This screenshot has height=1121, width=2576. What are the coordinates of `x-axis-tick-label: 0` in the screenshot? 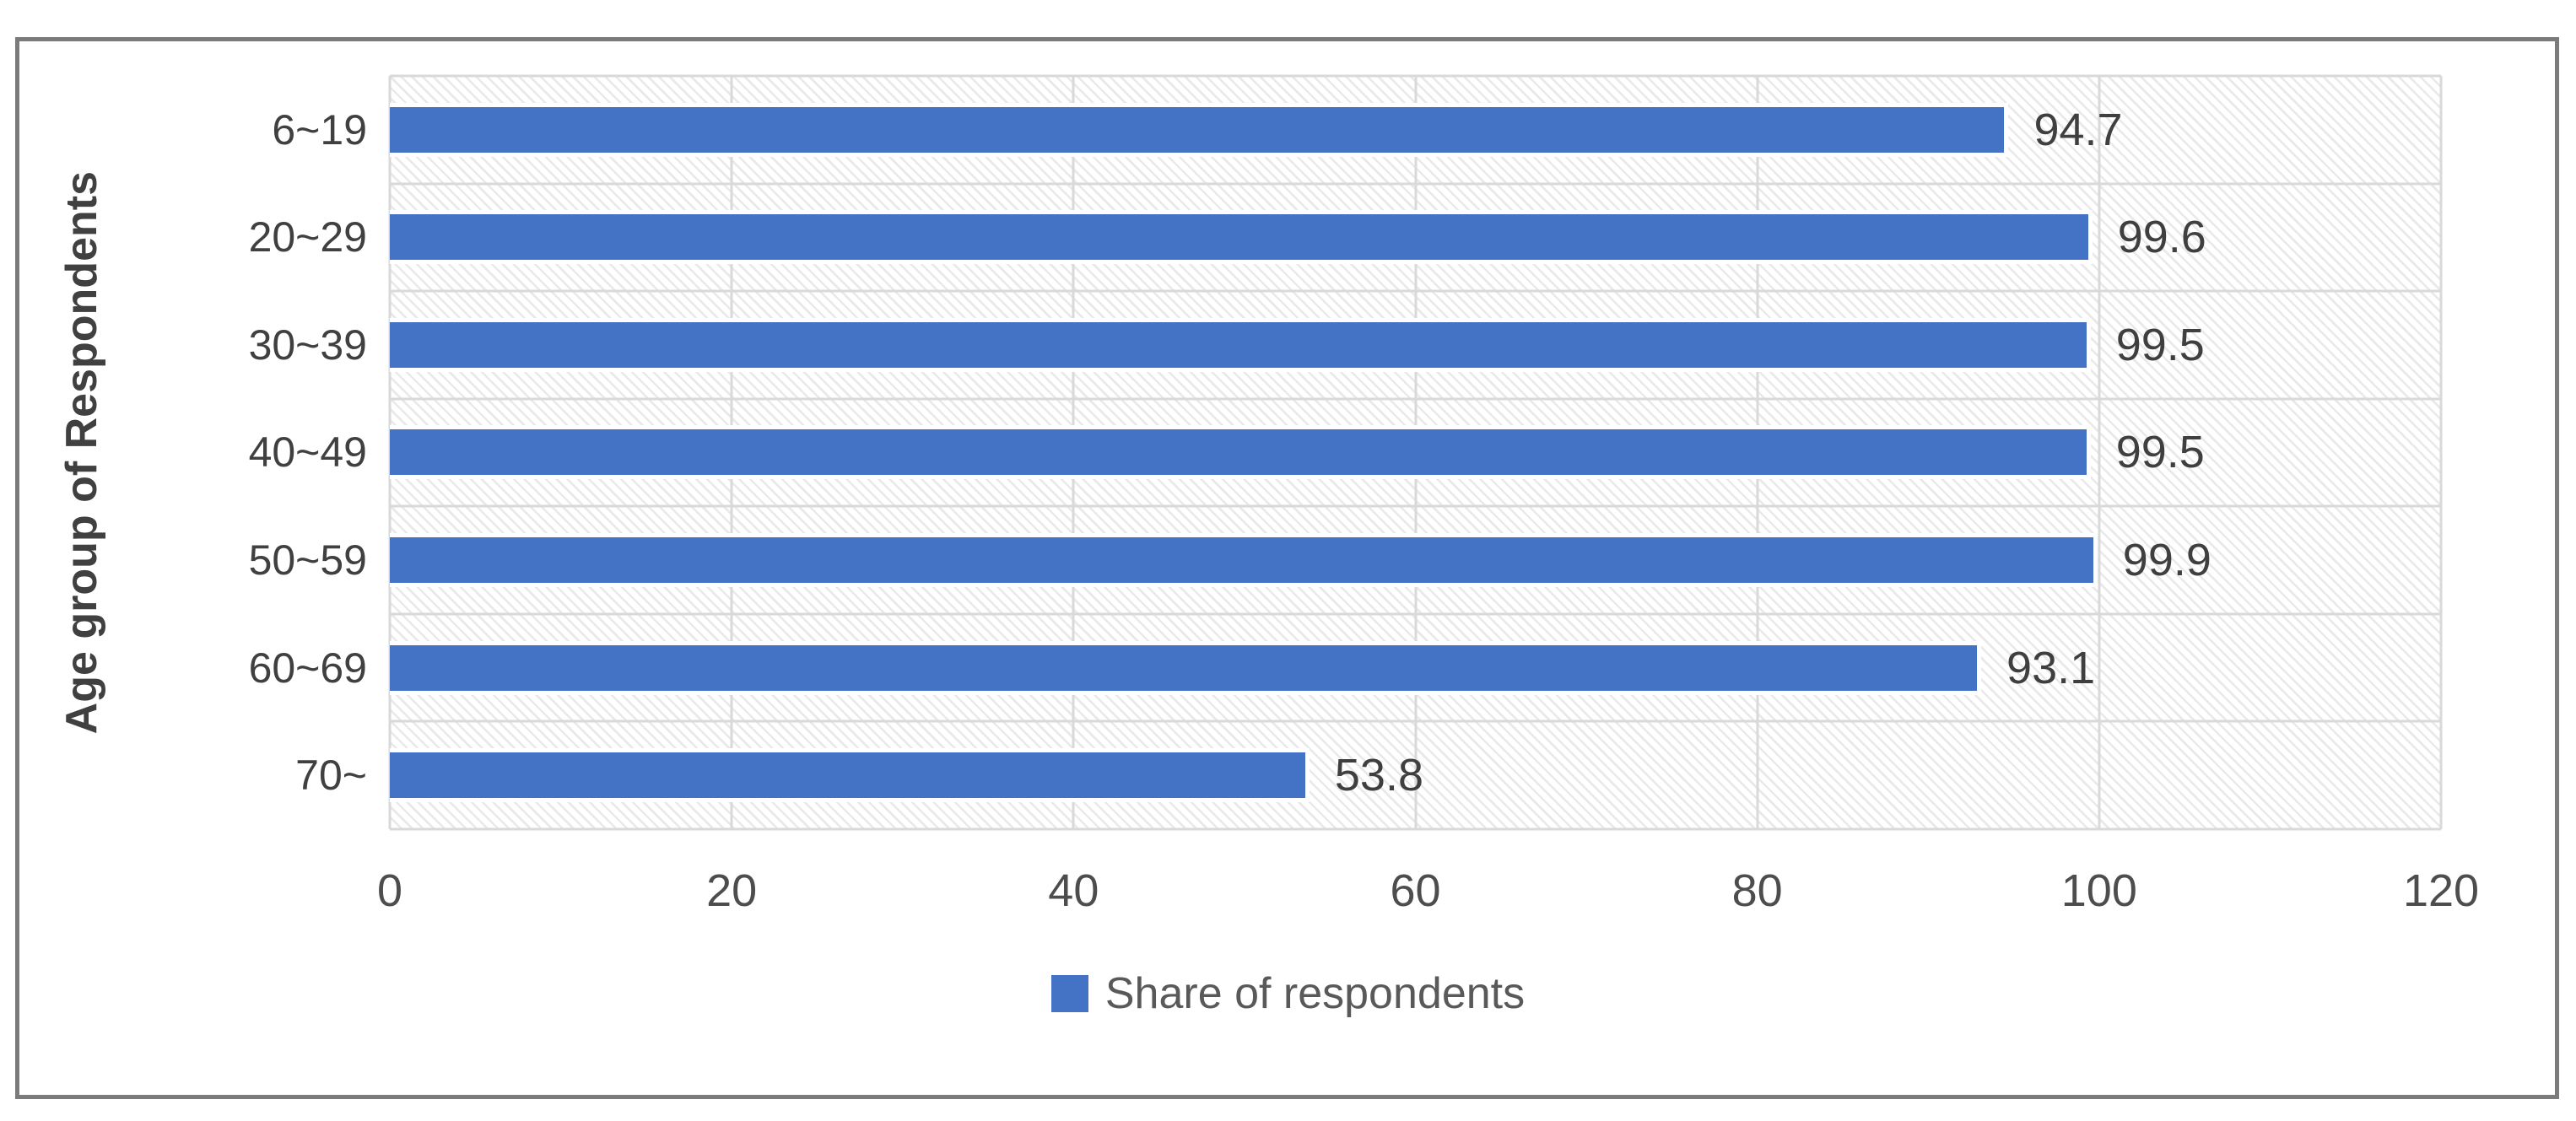 It's located at (389, 891).